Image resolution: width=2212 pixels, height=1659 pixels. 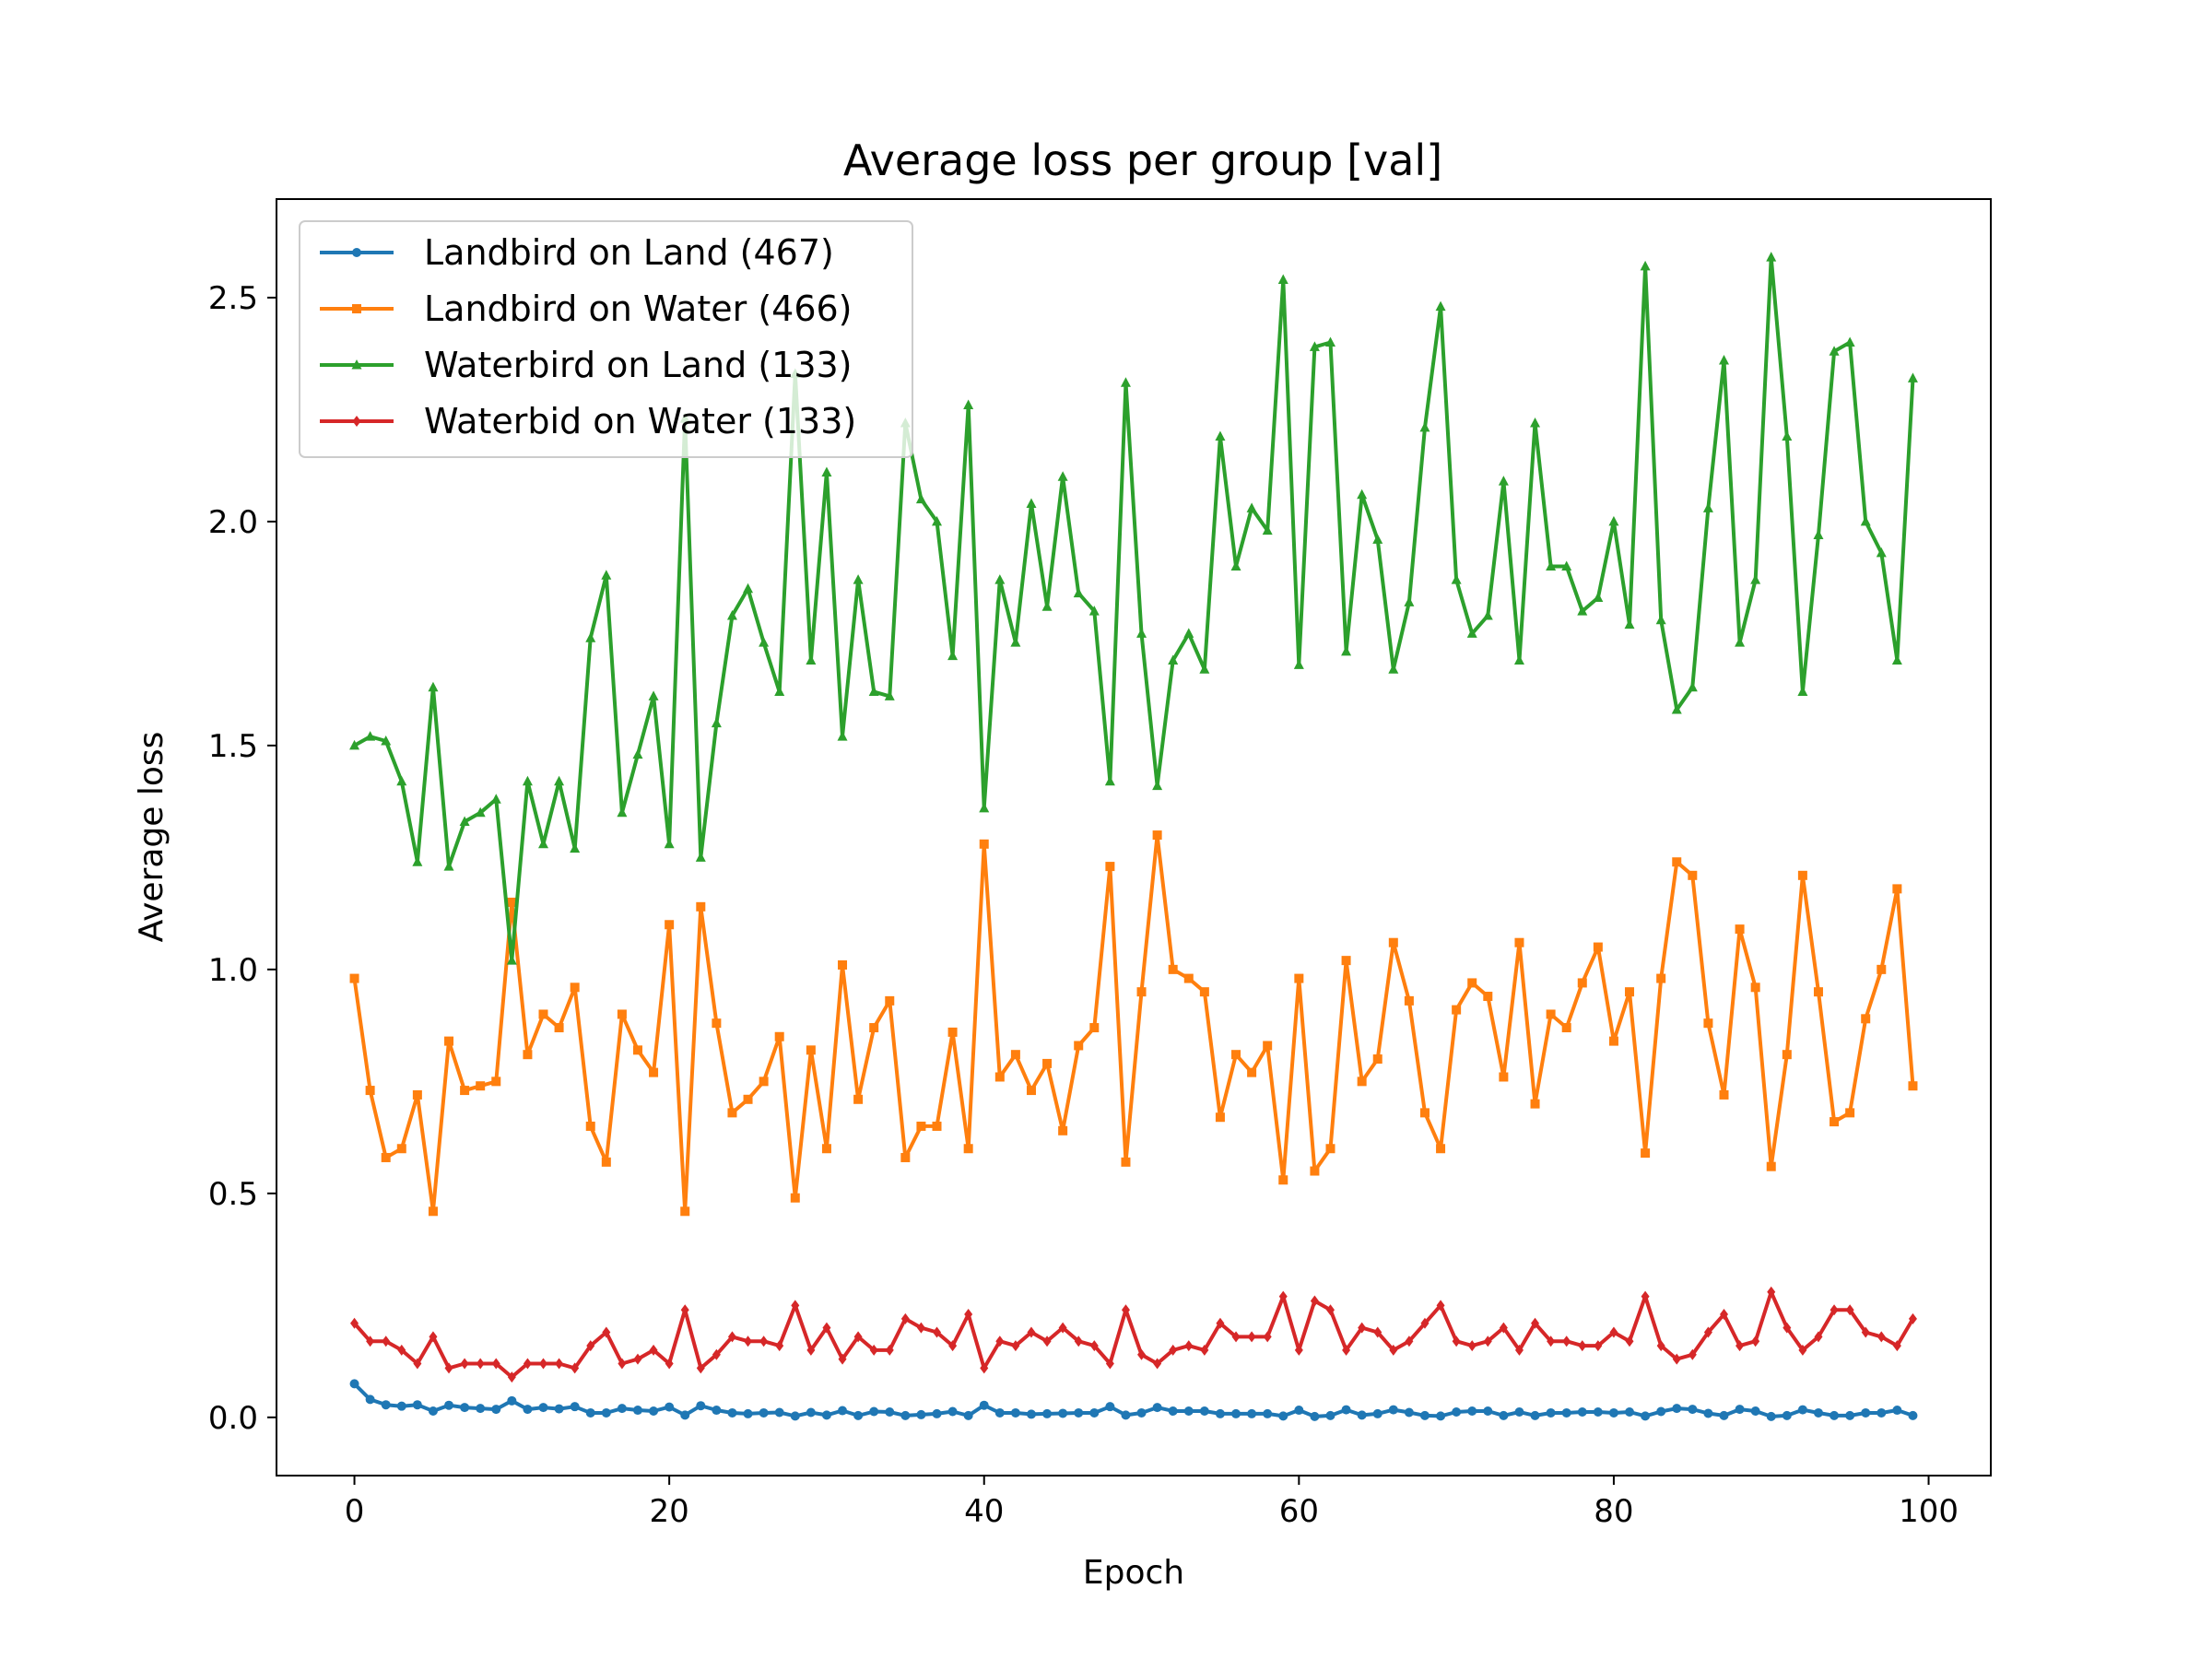 What do you see at coordinates (233, 746) in the screenshot?
I see `y-tick-label: 1.5` at bounding box center [233, 746].